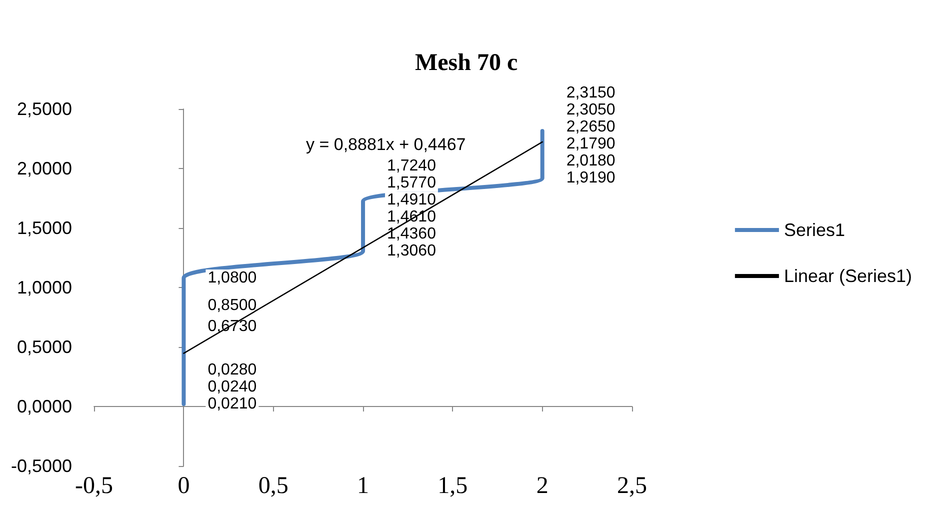  I want to click on y-tick-label: 2,5000, so click(44, 109).